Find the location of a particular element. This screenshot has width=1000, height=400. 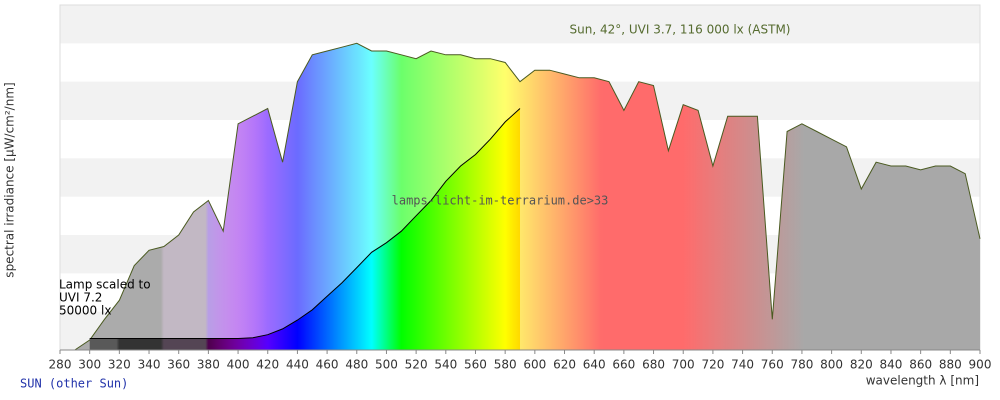

grid-band is located at coordinates (520, 24).